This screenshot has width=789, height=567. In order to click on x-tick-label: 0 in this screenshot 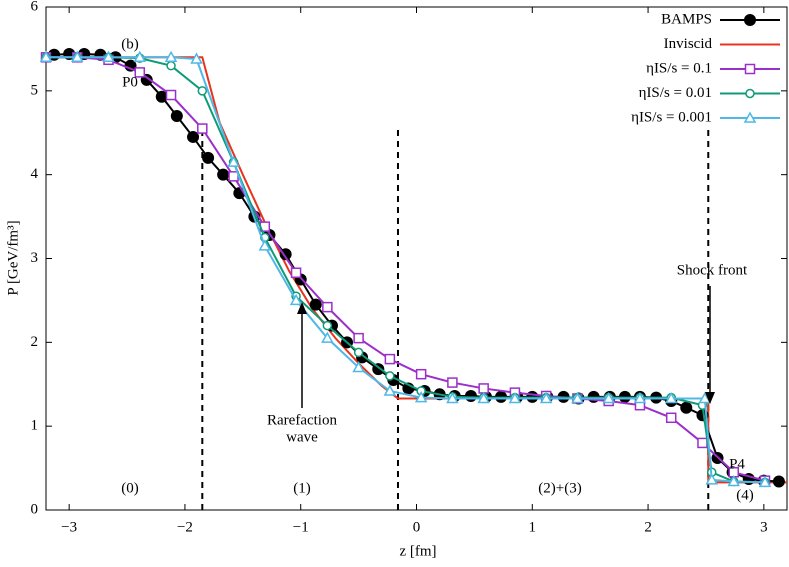, I will do `click(417, 527)`.